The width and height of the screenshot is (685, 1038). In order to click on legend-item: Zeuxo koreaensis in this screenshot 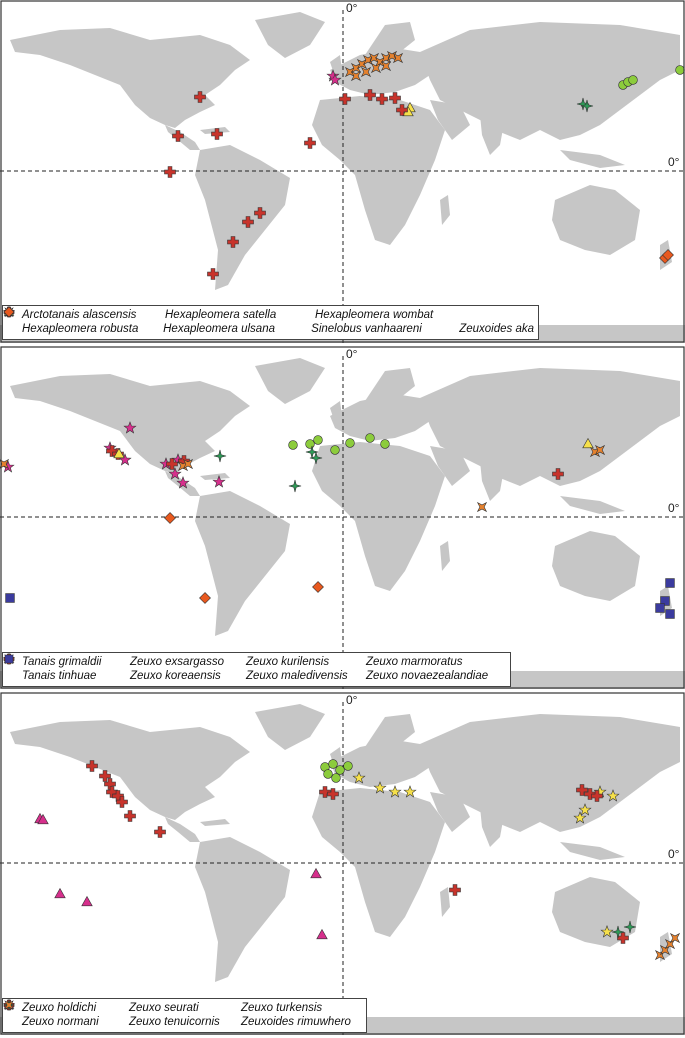, I will do `click(117, 667)`.